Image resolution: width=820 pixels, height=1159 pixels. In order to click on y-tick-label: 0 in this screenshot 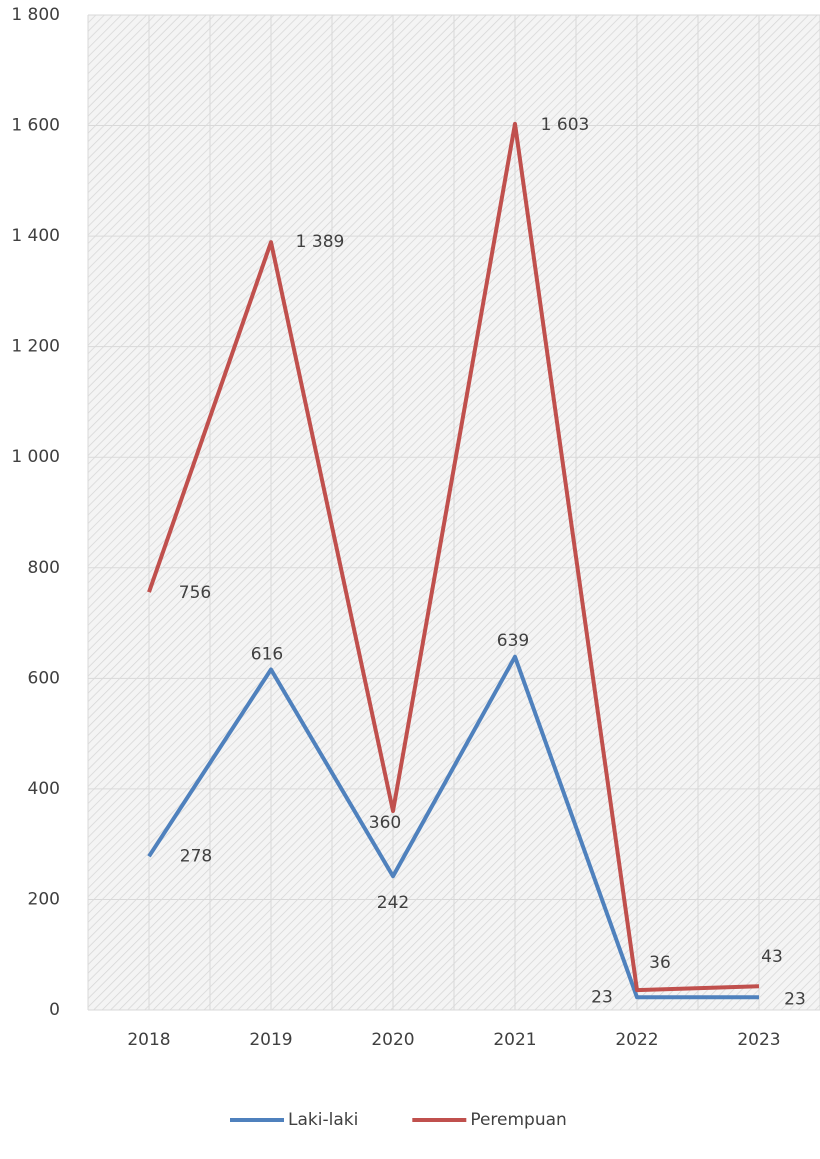, I will do `click(54, 1010)`.